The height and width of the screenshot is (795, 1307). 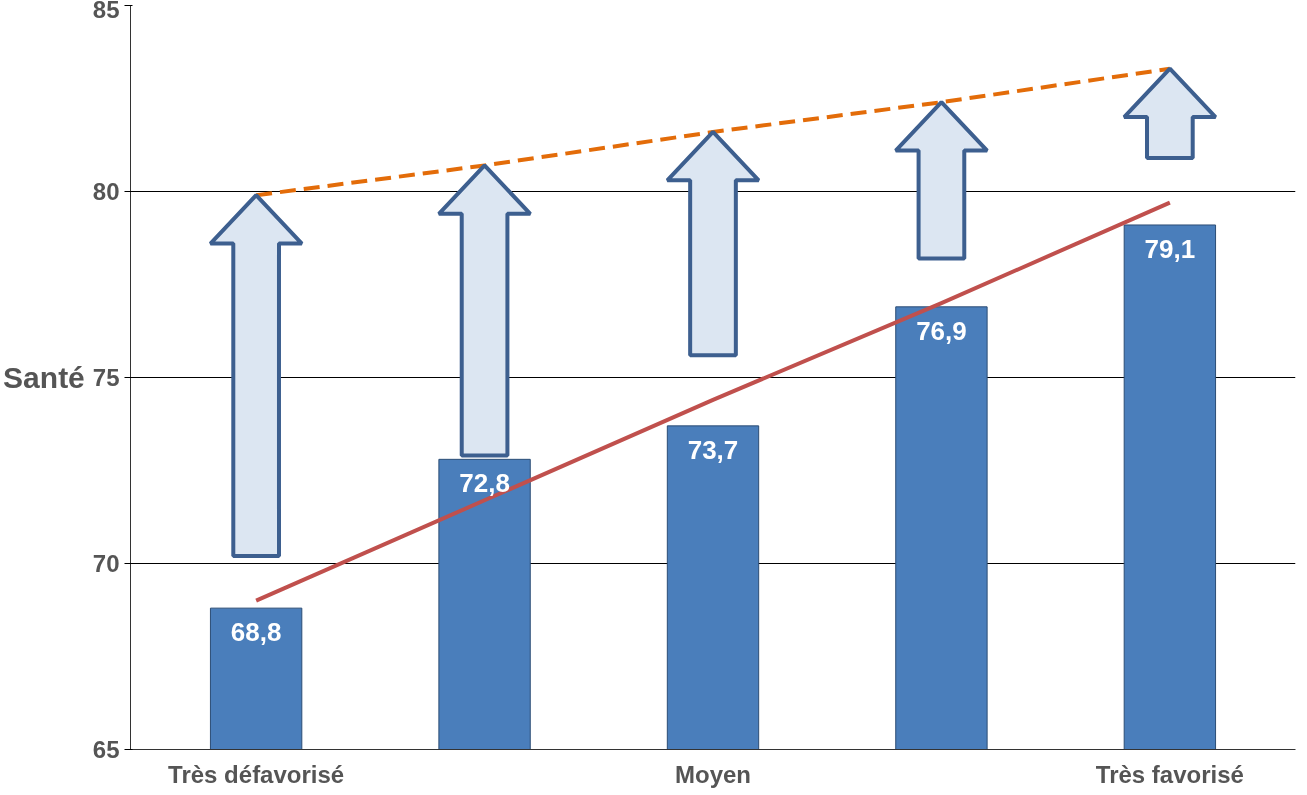 I want to click on data-label: 73,7, so click(x=713, y=449).